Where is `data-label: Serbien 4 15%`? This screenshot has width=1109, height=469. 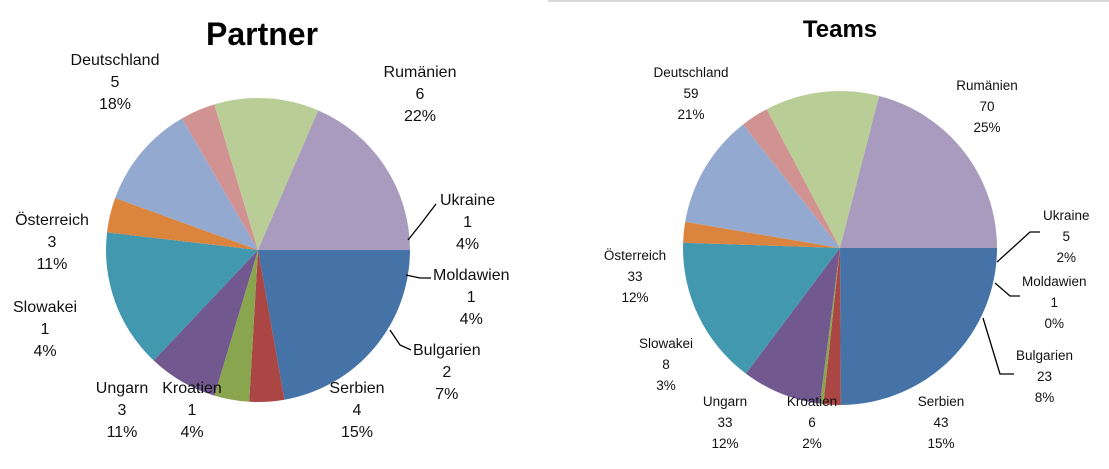 data-label: Serbien 4 15% is located at coordinates (356, 411).